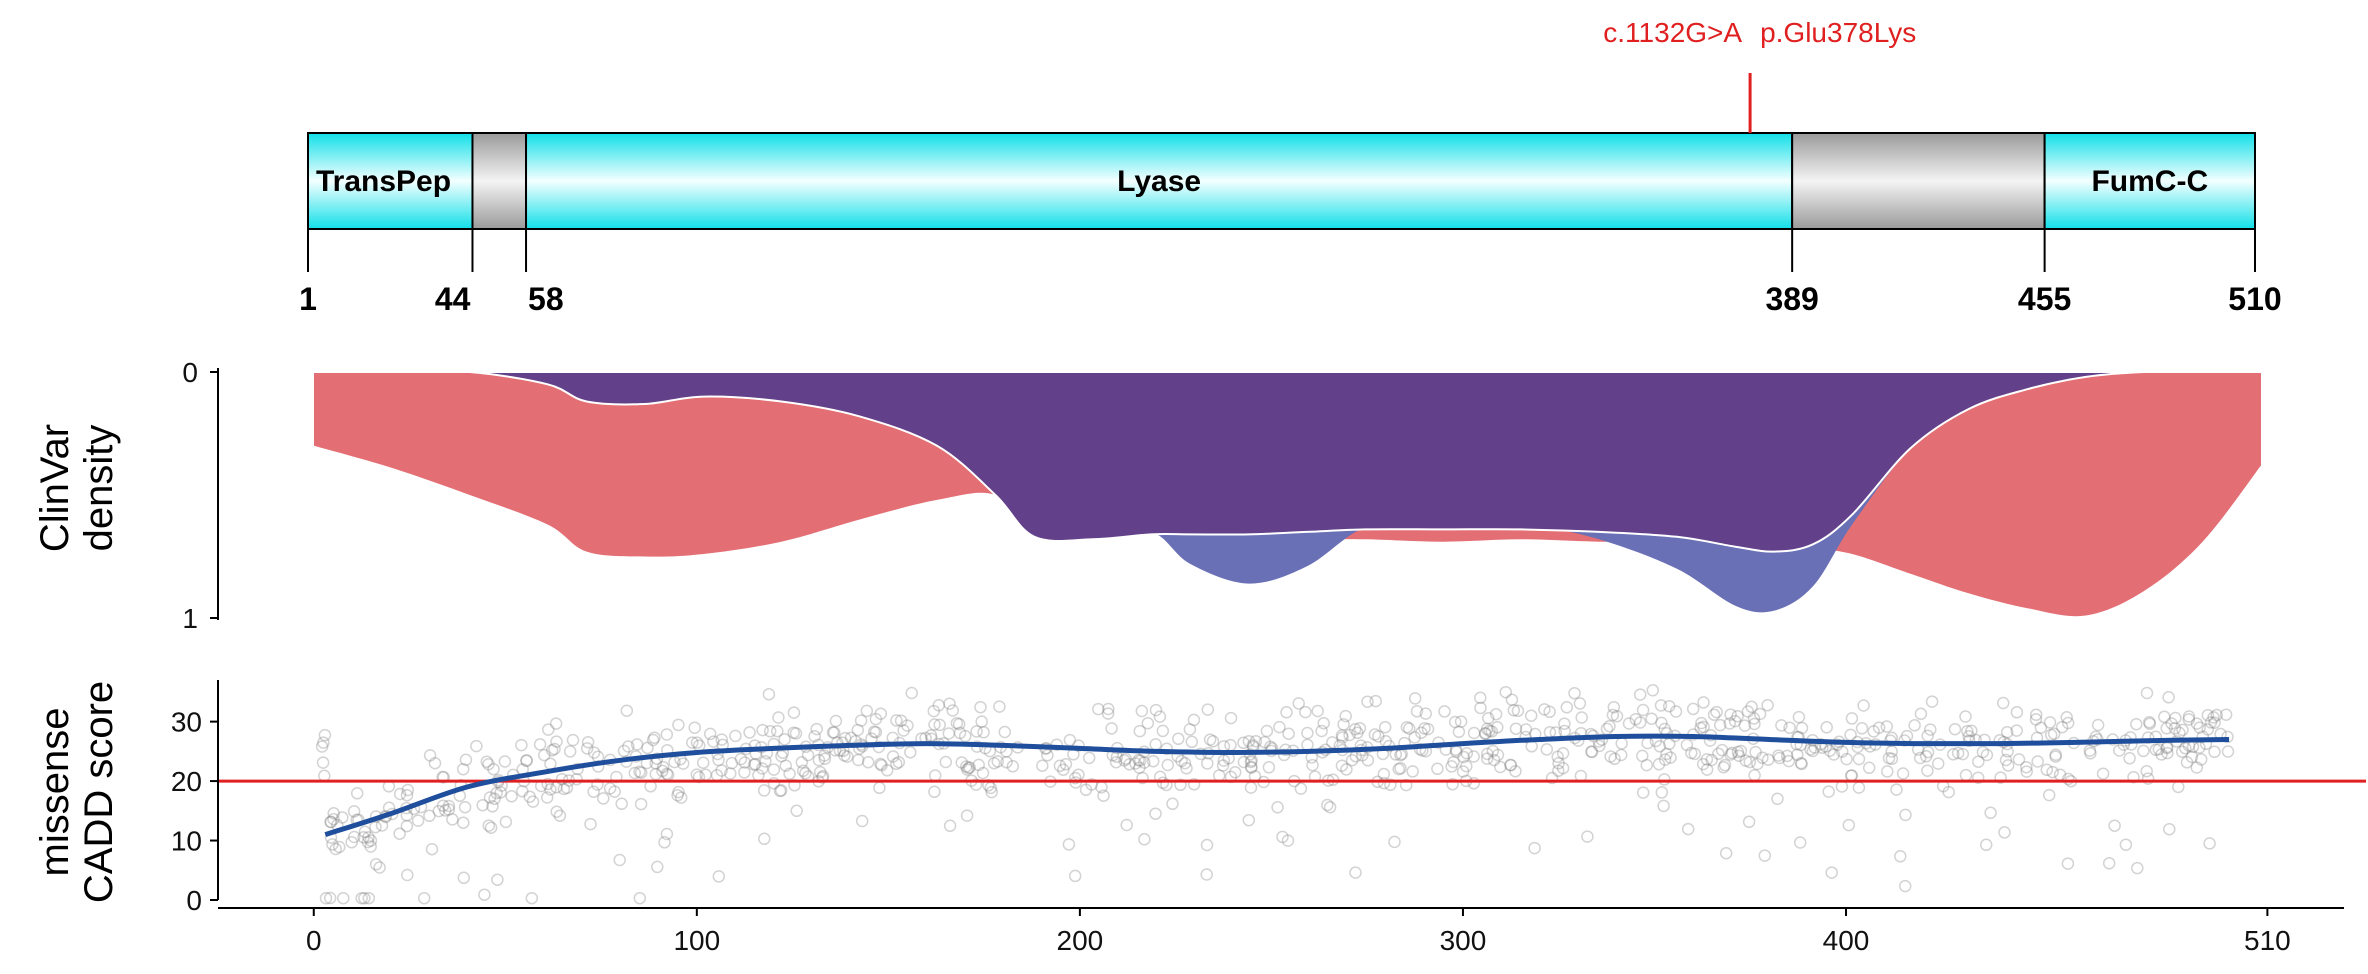 This screenshot has height=974, width=2368. I want to click on density-ylabel-line1: ClinVar, so click(55, 488).